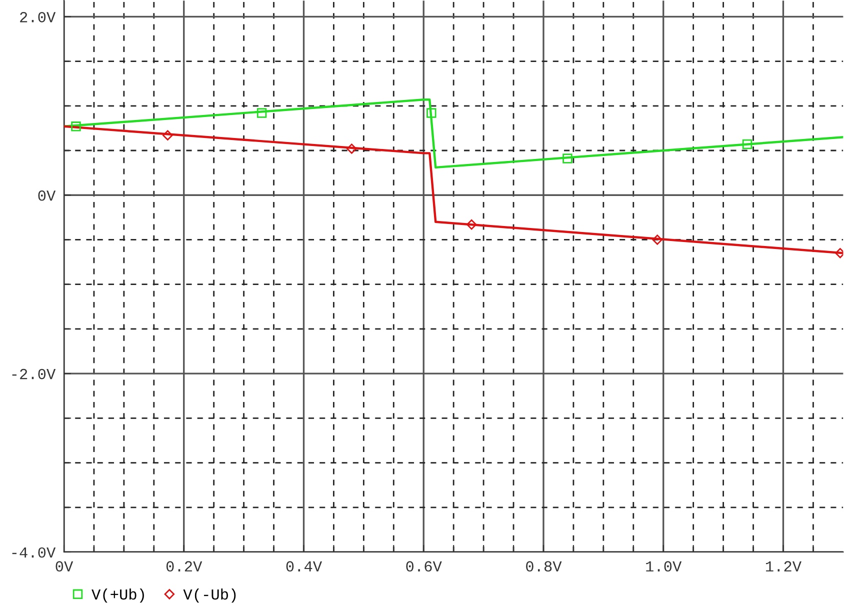 The height and width of the screenshot is (608, 844). Describe the element at coordinates (118, 595) in the screenshot. I see `legend-label: V(+Ub)` at that location.